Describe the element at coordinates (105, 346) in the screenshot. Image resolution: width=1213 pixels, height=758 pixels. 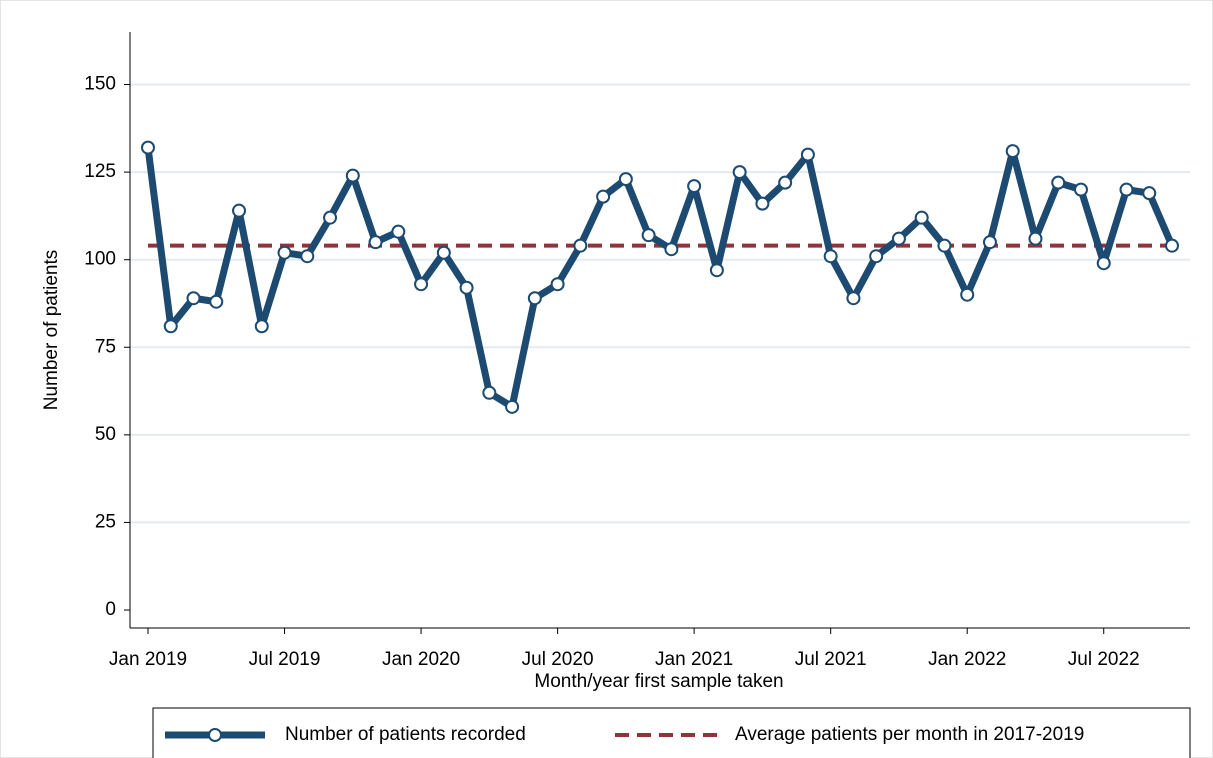
I see `y-tick-label: 75` at that location.